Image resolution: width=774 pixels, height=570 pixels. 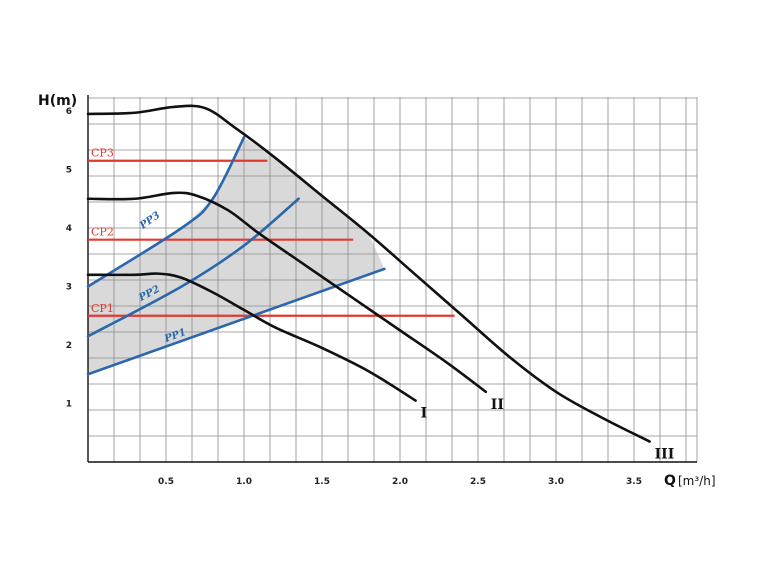 What do you see at coordinates (69, 171) in the screenshot?
I see `y-tick-label: 5` at bounding box center [69, 171].